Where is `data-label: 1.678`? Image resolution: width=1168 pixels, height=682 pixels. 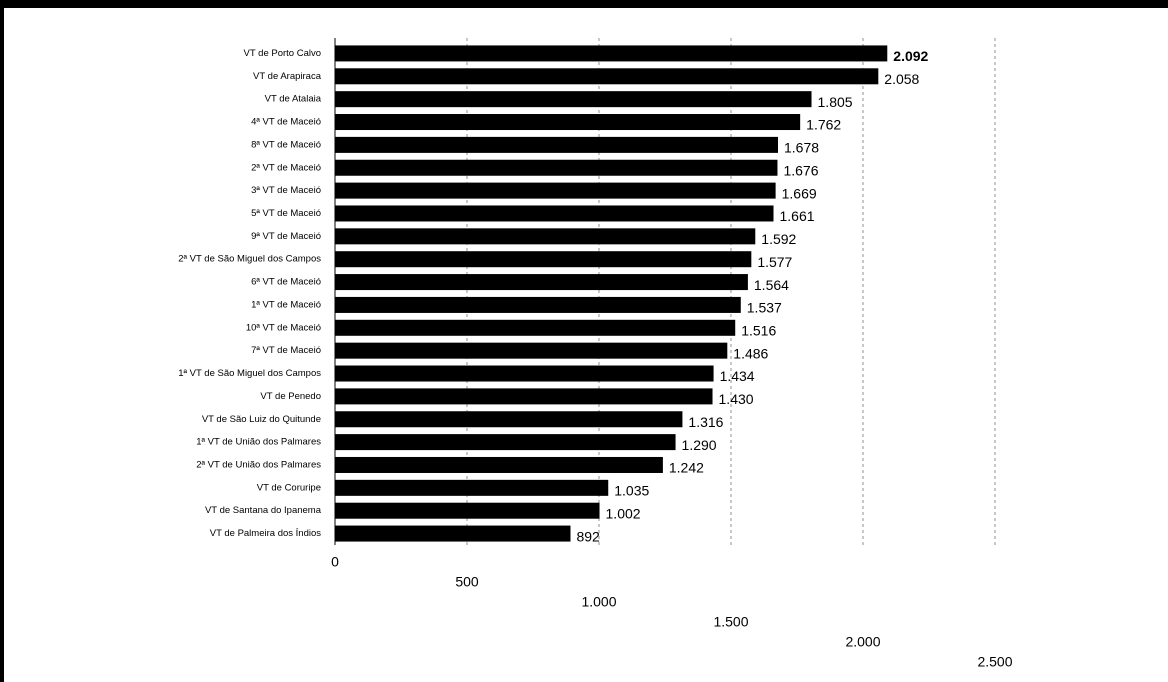
data-label: 1.678 is located at coordinates (801, 148).